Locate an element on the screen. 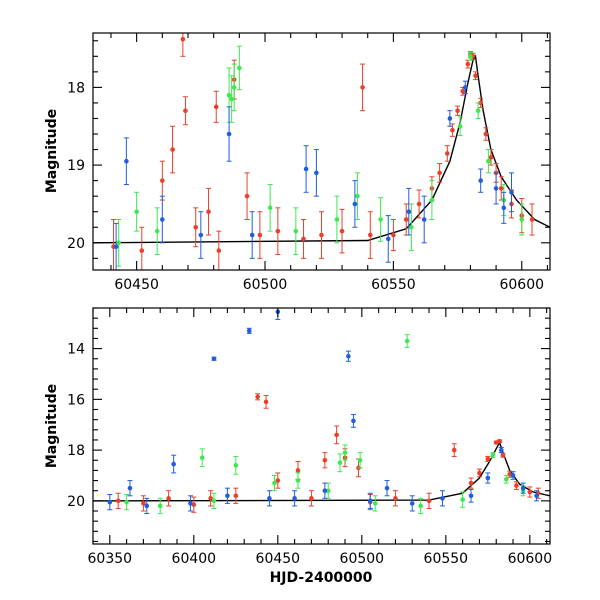 The width and height of the screenshot is (600, 600). x-tick-label: 60600 is located at coordinates (521, 285).